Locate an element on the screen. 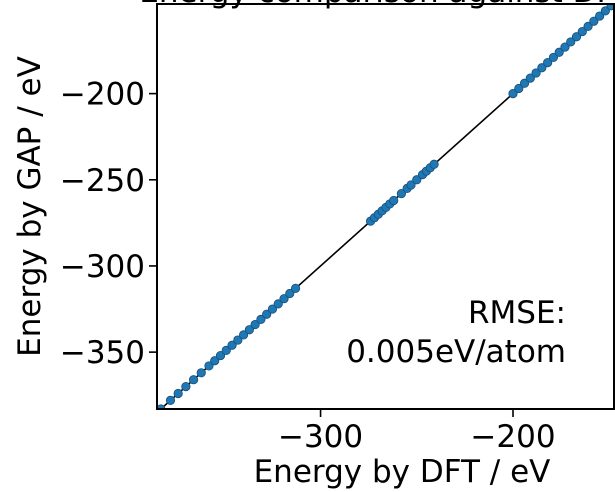  y-tick-label: −300 is located at coordinates (102, 267).